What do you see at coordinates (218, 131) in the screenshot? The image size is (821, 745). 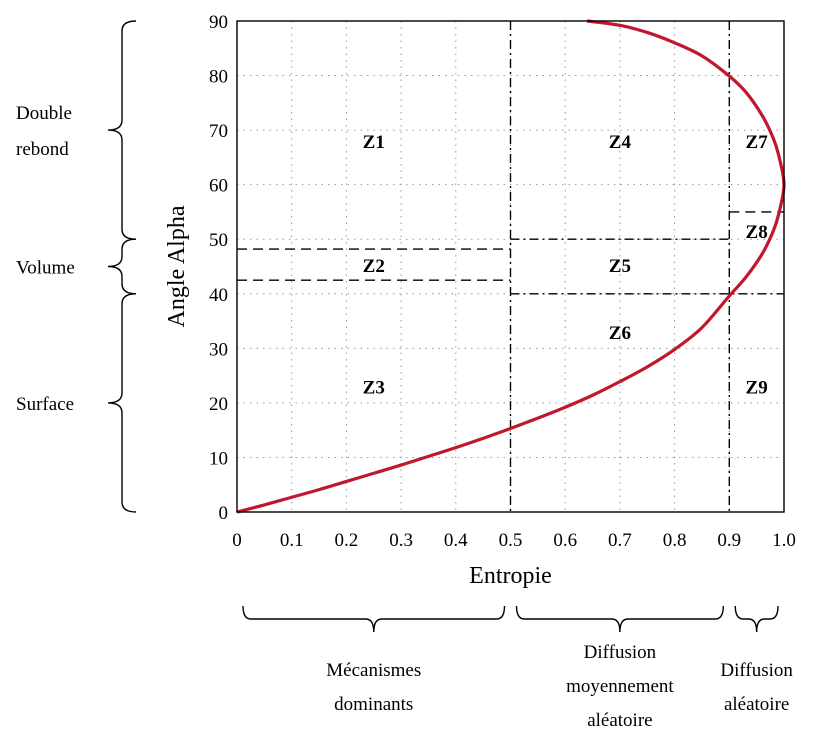 I see `y-tick-label: 70` at bounding box center [218, 131].